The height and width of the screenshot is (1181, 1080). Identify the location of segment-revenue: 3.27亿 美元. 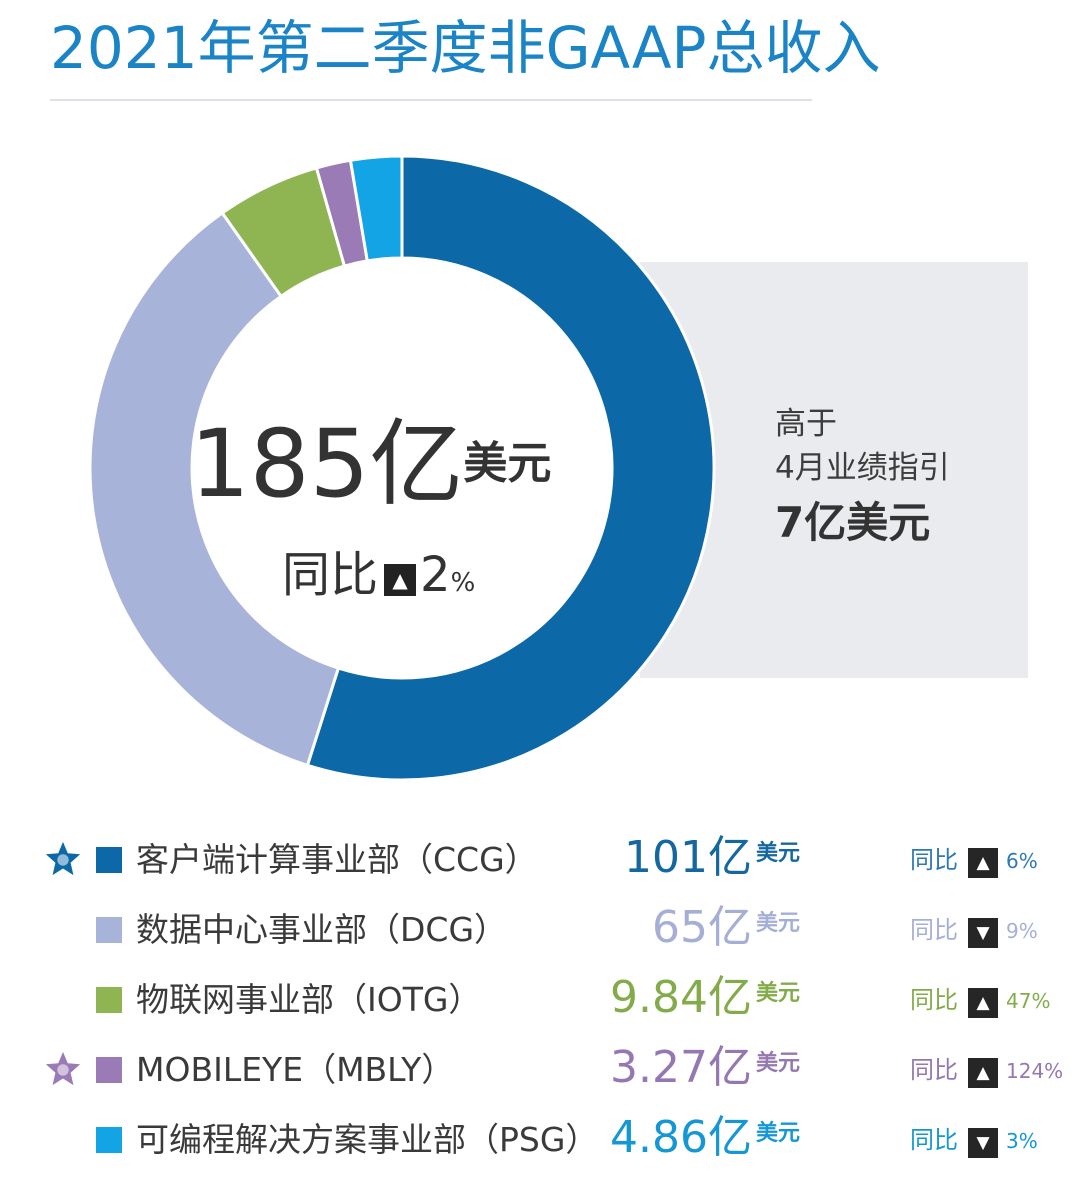
(705, 1068).